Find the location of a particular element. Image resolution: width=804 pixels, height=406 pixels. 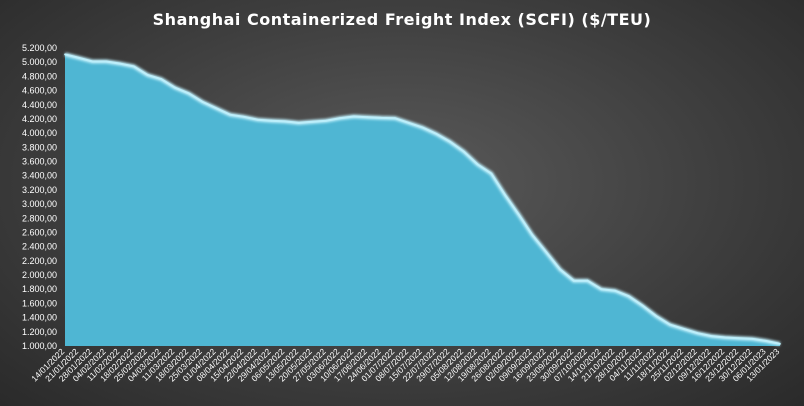

y-tick-label: 4.400,00 is located at coordinates (39, 105).